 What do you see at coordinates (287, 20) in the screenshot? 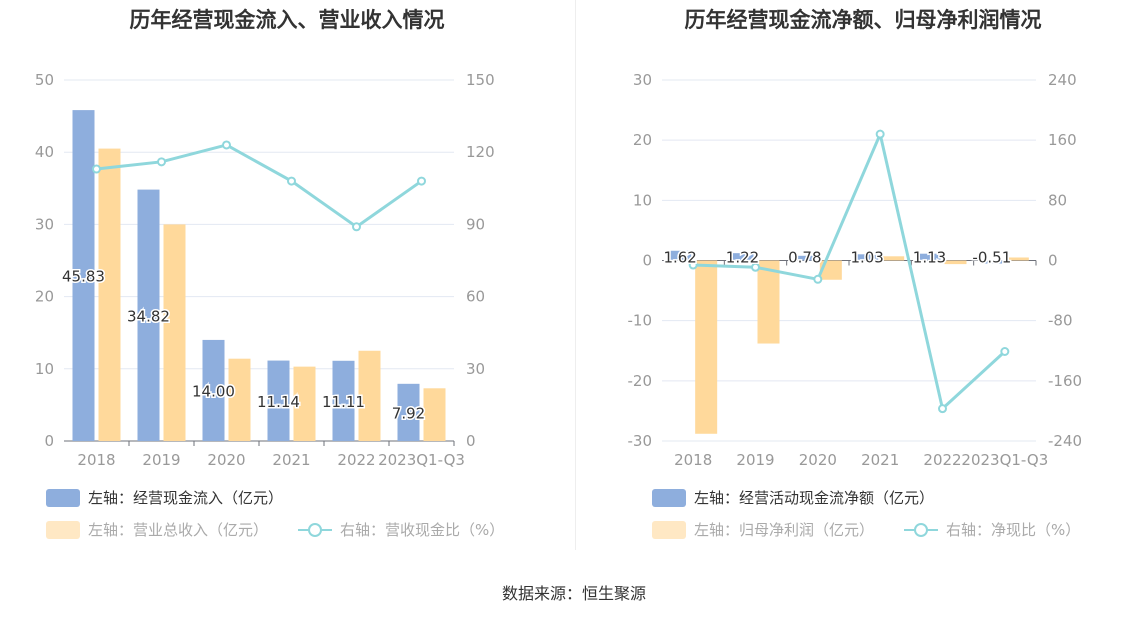
I see `chart-title: 历年经营现金流入、营业收入情况` at bounding box center [287, 20].